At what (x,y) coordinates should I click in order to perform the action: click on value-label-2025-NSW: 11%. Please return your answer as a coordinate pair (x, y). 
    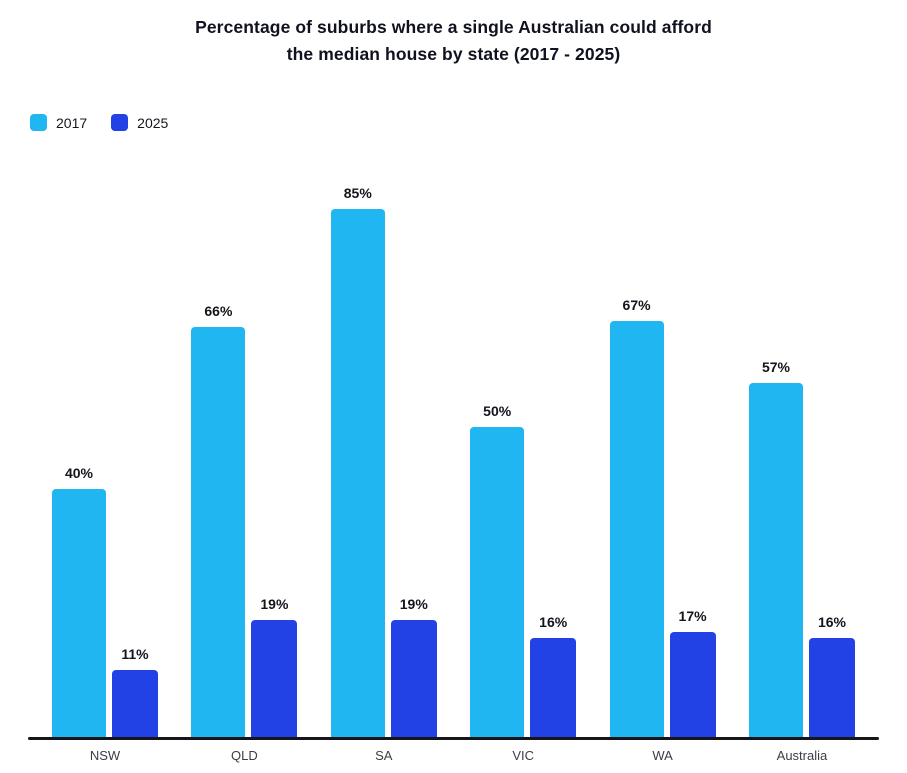
    Looking at the image, I should click on (135, 653).